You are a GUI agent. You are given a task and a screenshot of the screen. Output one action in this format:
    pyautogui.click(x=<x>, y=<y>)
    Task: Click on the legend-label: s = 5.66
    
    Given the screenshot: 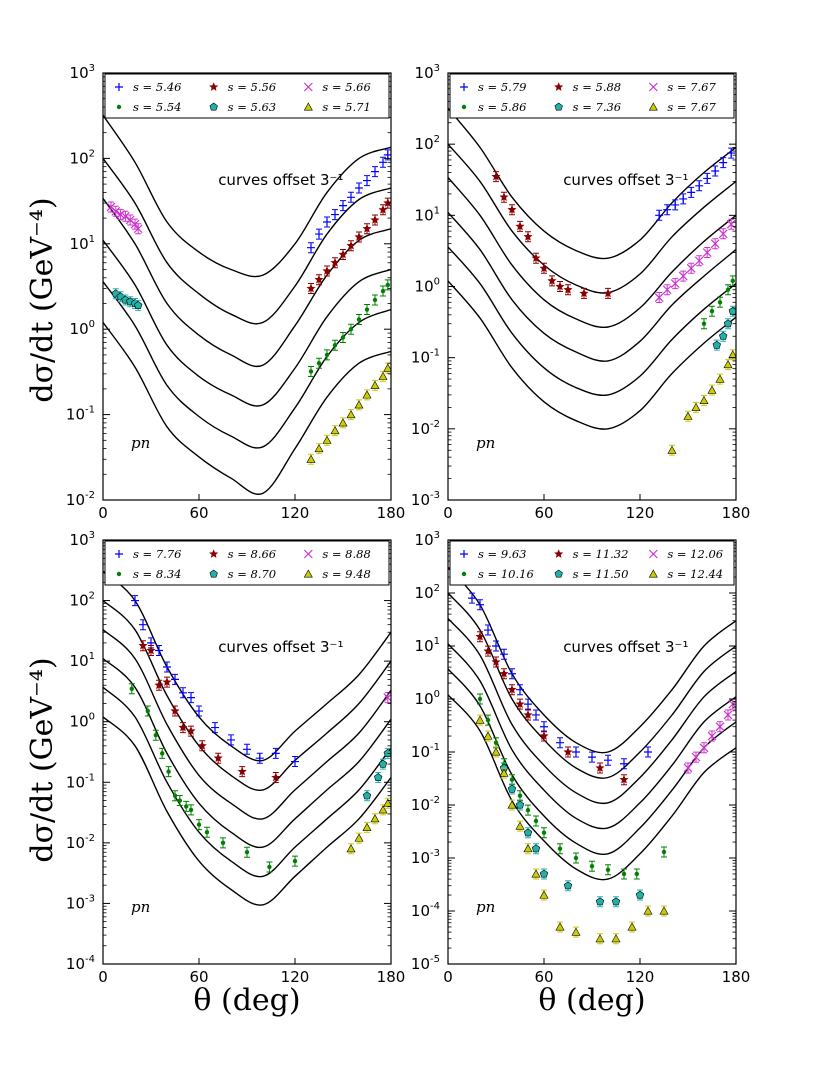 What is the action you would take?
    pyautogui.click(x=346, y=87)
    